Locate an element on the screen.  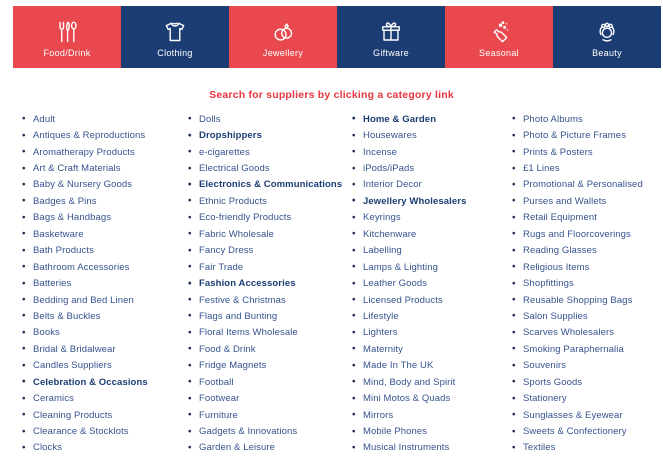
category-link-bathroom-accessories: Bathroom Accessories is located at coordinates (105, 267).